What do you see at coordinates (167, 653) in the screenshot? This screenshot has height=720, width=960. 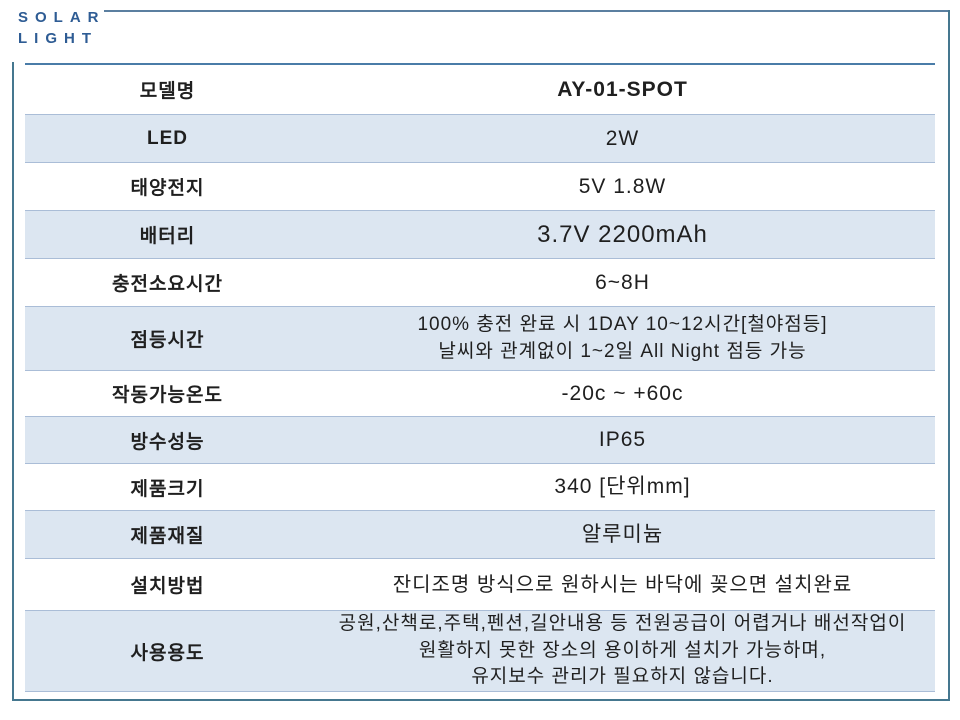 I see `spec-label: 사용용도` at bounding box center [167, 653].